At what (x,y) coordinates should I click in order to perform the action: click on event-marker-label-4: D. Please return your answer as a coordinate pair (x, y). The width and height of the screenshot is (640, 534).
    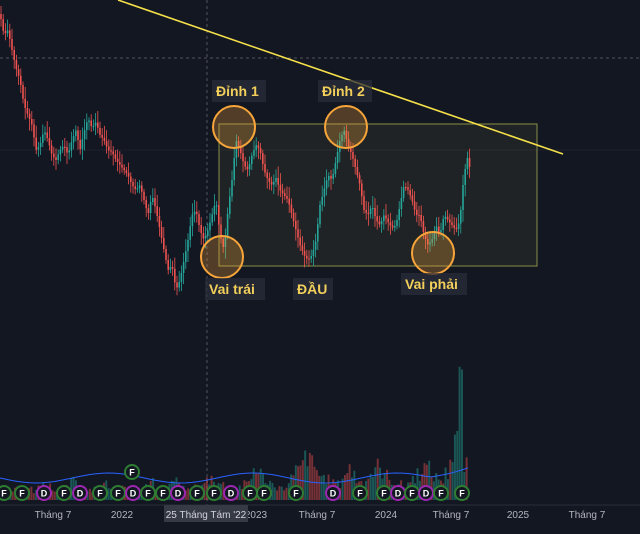
    Looking at the image, I should click on (80, 494).